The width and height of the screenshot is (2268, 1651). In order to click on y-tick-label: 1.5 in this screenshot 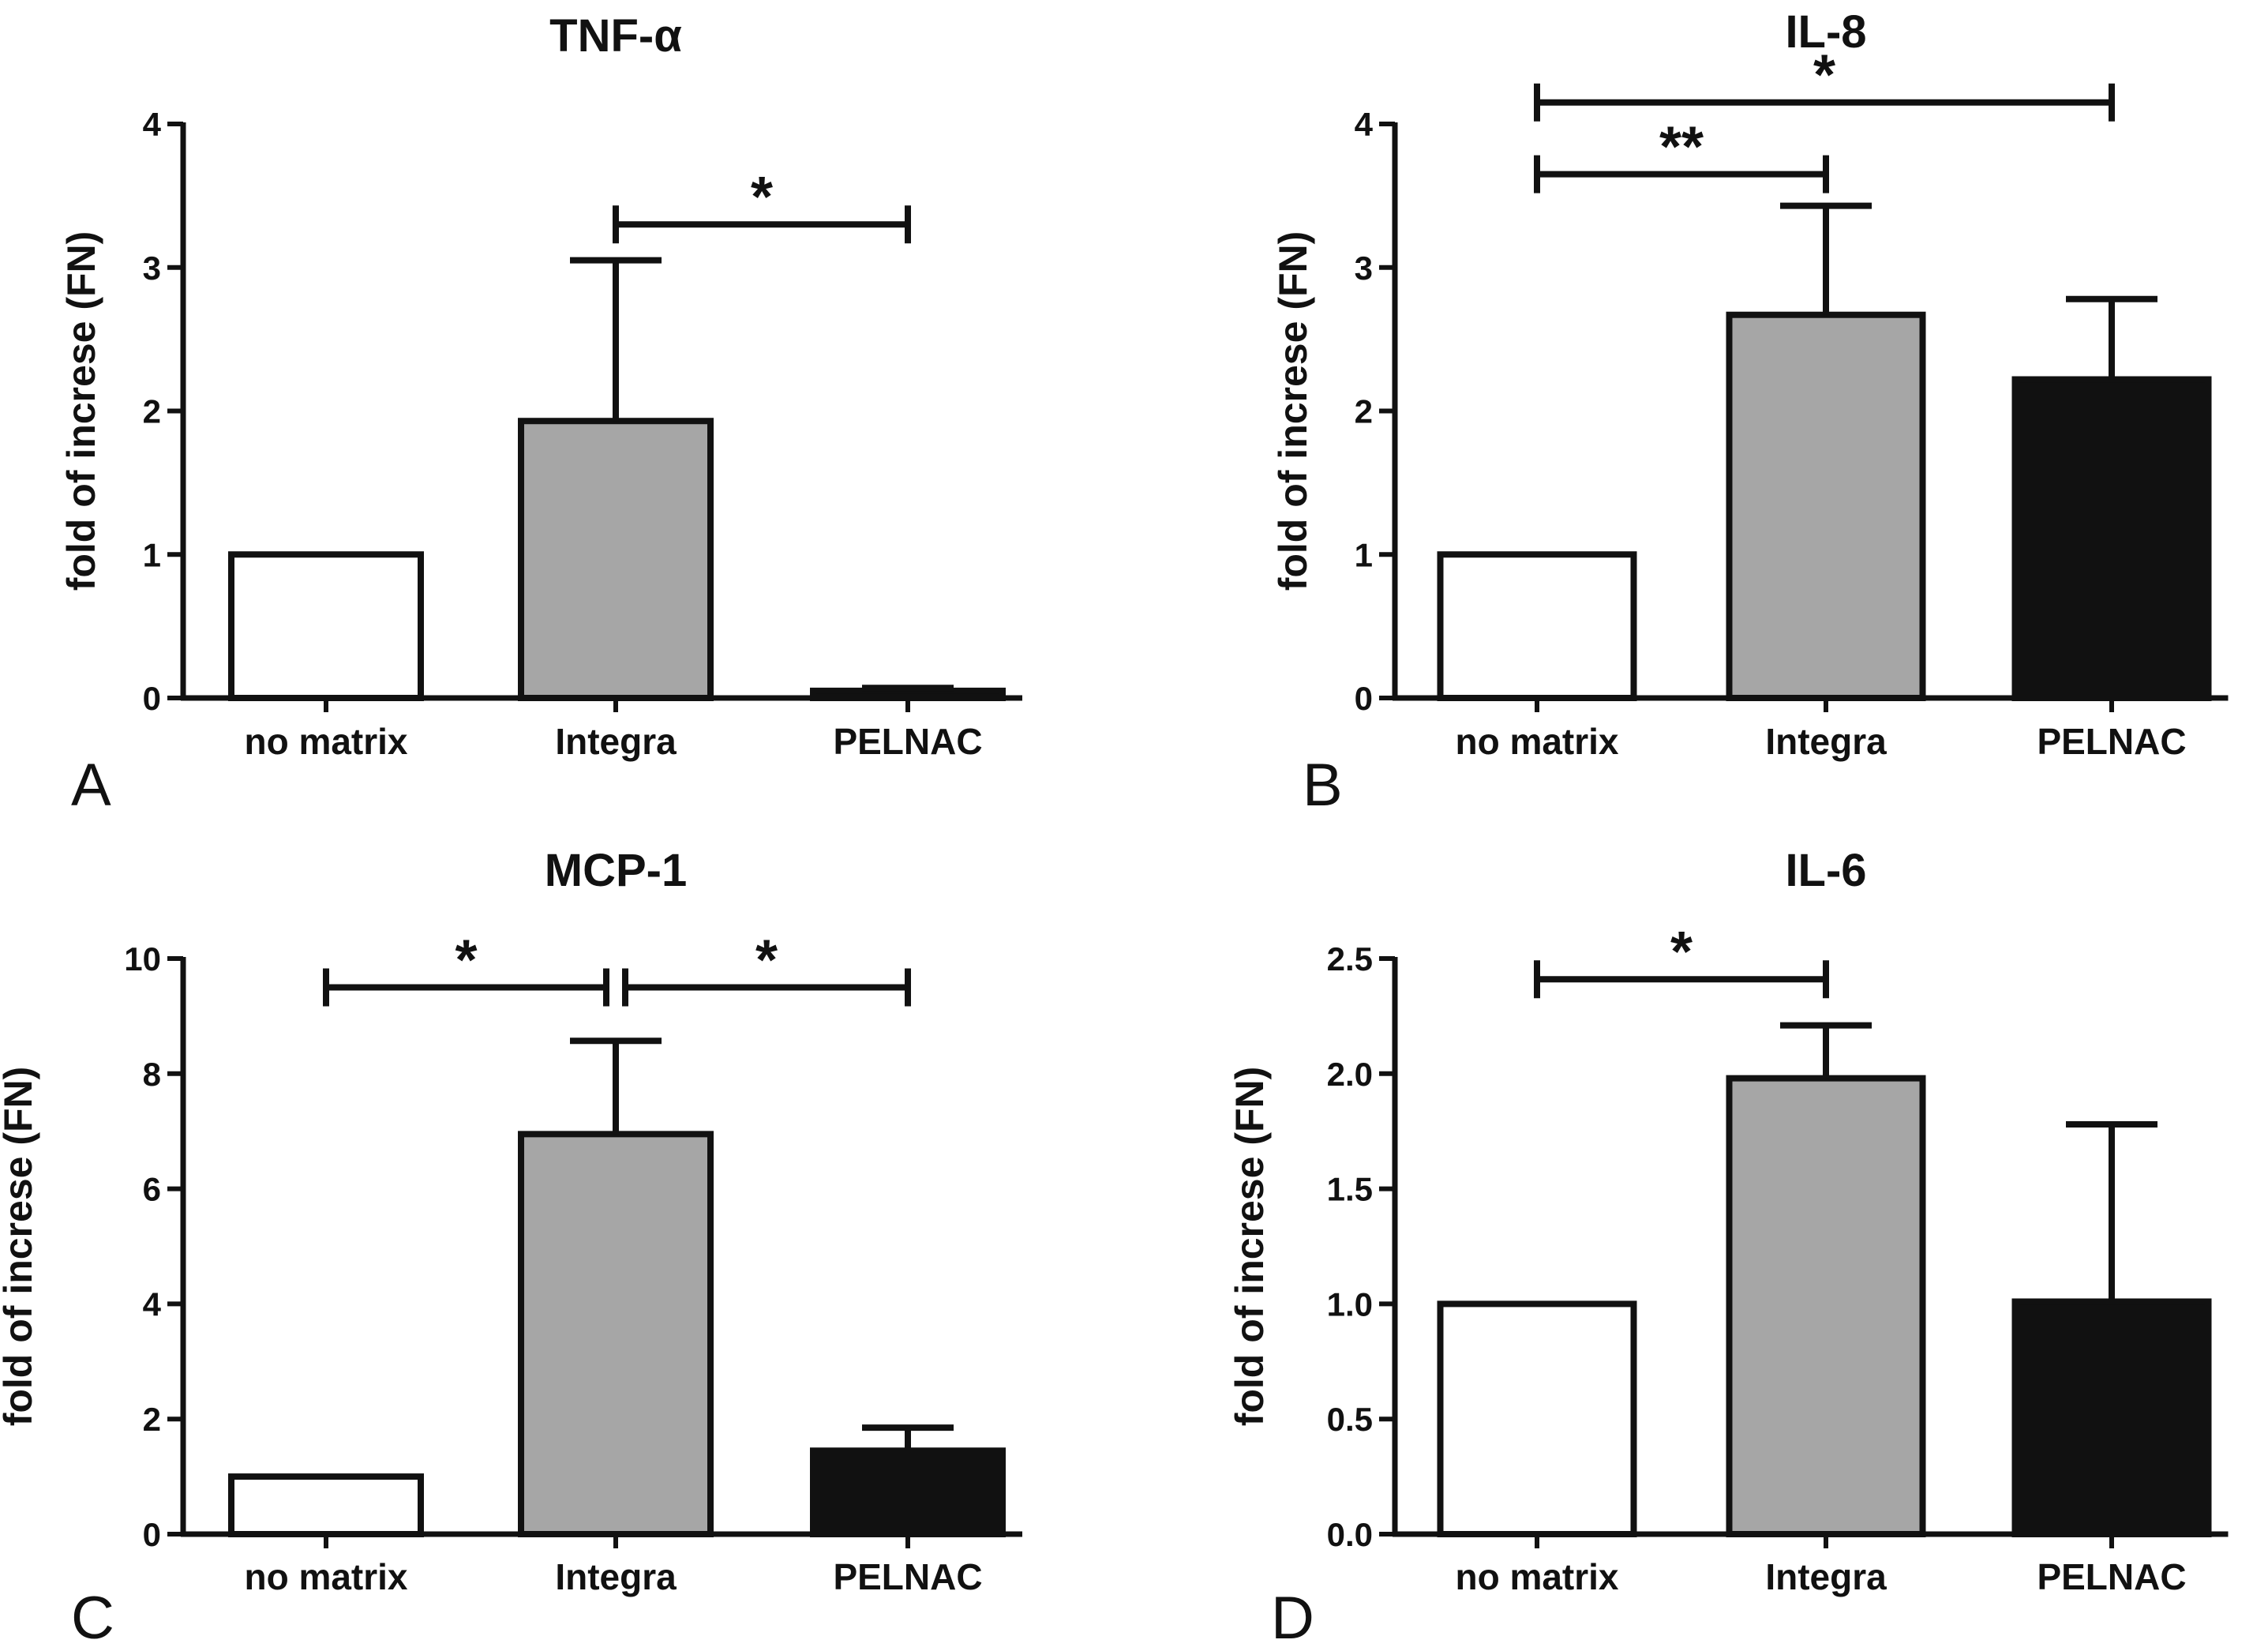, I will do `click(1350, 1189)`.